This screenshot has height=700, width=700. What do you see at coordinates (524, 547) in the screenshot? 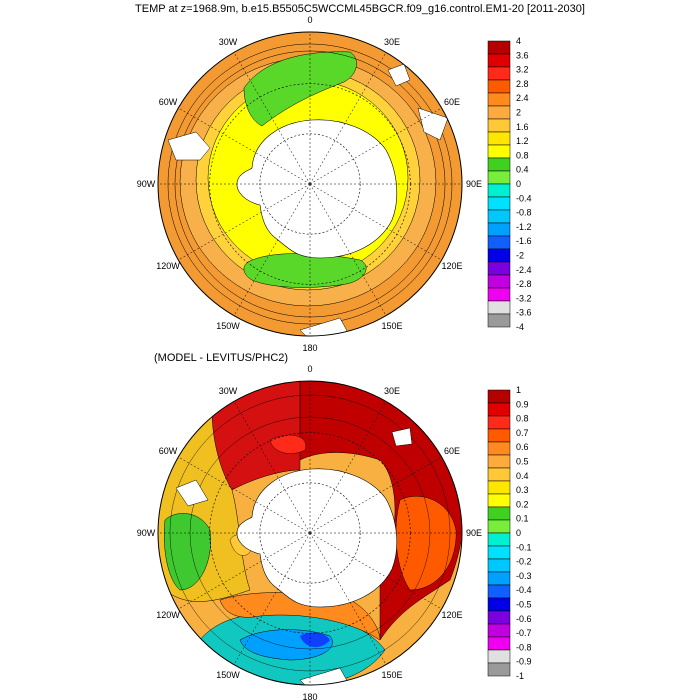
I see `colorbar-label: -0.1` at bounding box center [524, 547].